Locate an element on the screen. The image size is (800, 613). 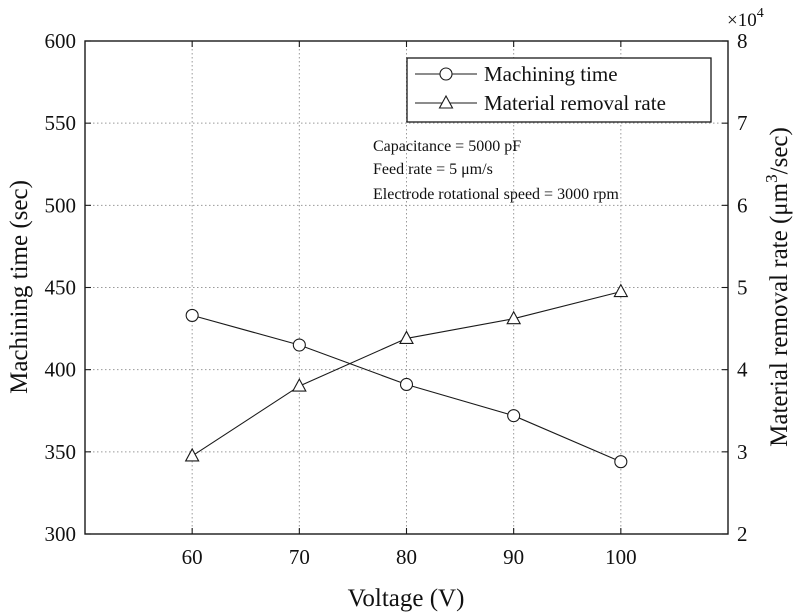
annotation-capacitance: Capacitance = 5000 pF is located at coordinates (447, 146).